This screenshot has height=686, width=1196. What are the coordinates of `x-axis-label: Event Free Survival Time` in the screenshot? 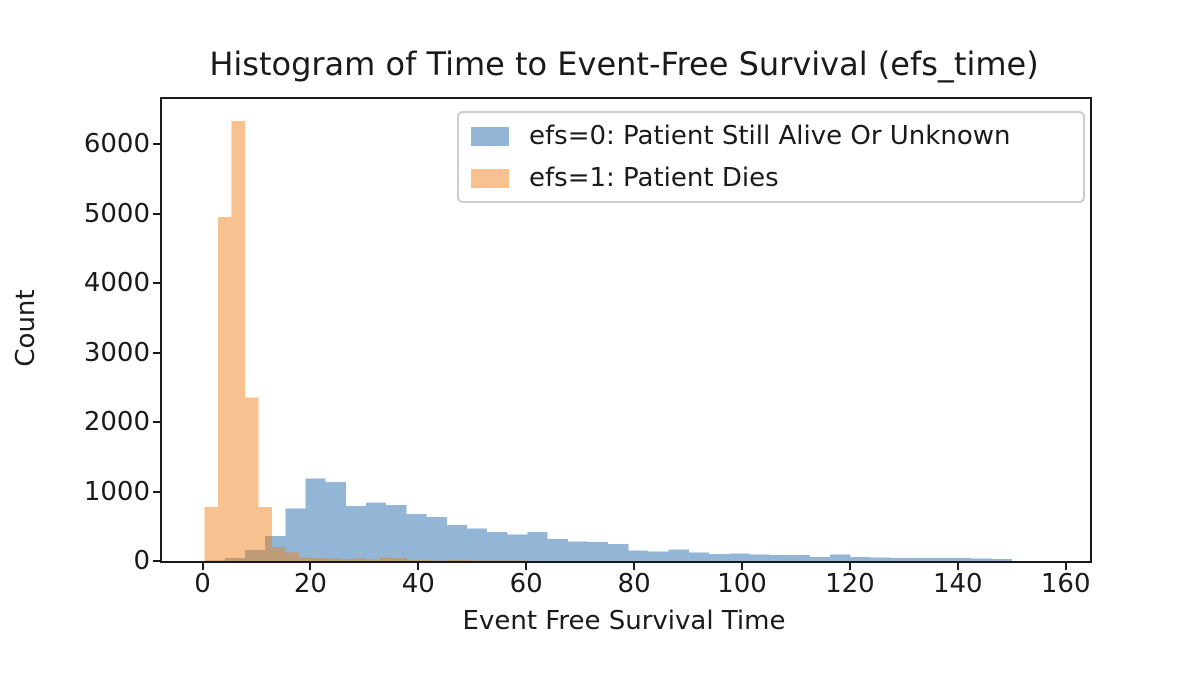 It's located at (624, 621).